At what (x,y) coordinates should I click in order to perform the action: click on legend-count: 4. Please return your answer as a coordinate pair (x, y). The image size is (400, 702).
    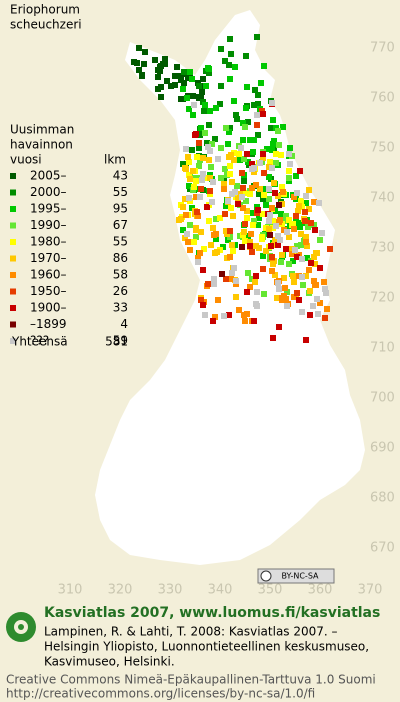
    Looking at the image, I should click on (124, 324).